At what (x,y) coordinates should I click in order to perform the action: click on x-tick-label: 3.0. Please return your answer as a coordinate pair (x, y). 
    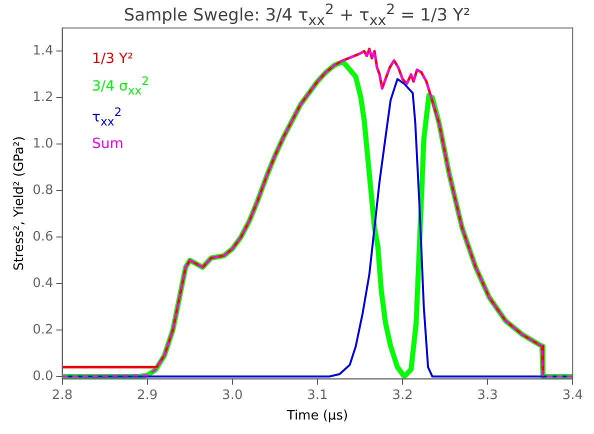
    Looking at the image, I should click on (232, 395).